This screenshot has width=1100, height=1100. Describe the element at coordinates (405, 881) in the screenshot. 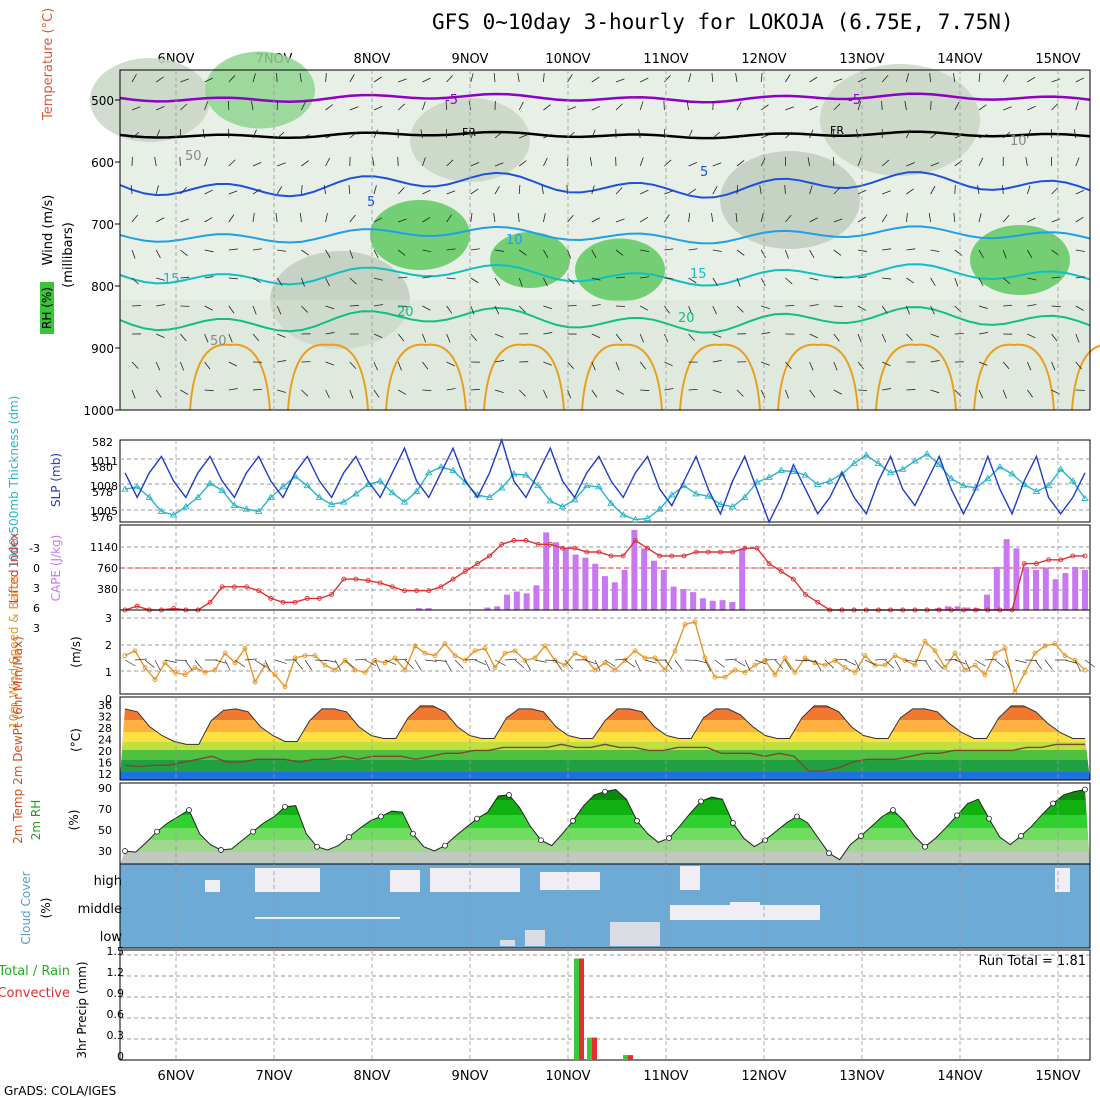

I see `cloud-high-block` at that location.